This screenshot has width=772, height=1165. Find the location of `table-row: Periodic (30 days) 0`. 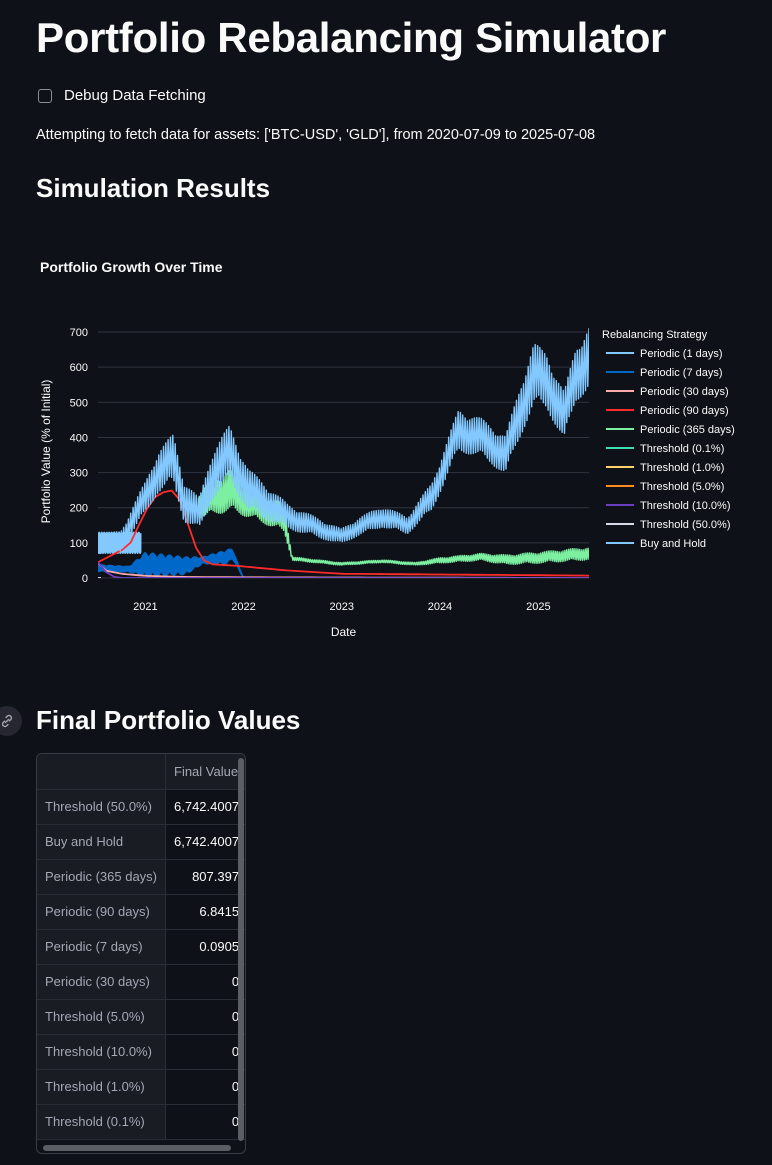

table-row: Periodic (30 days) 0 is located at coordinates (141, 982).